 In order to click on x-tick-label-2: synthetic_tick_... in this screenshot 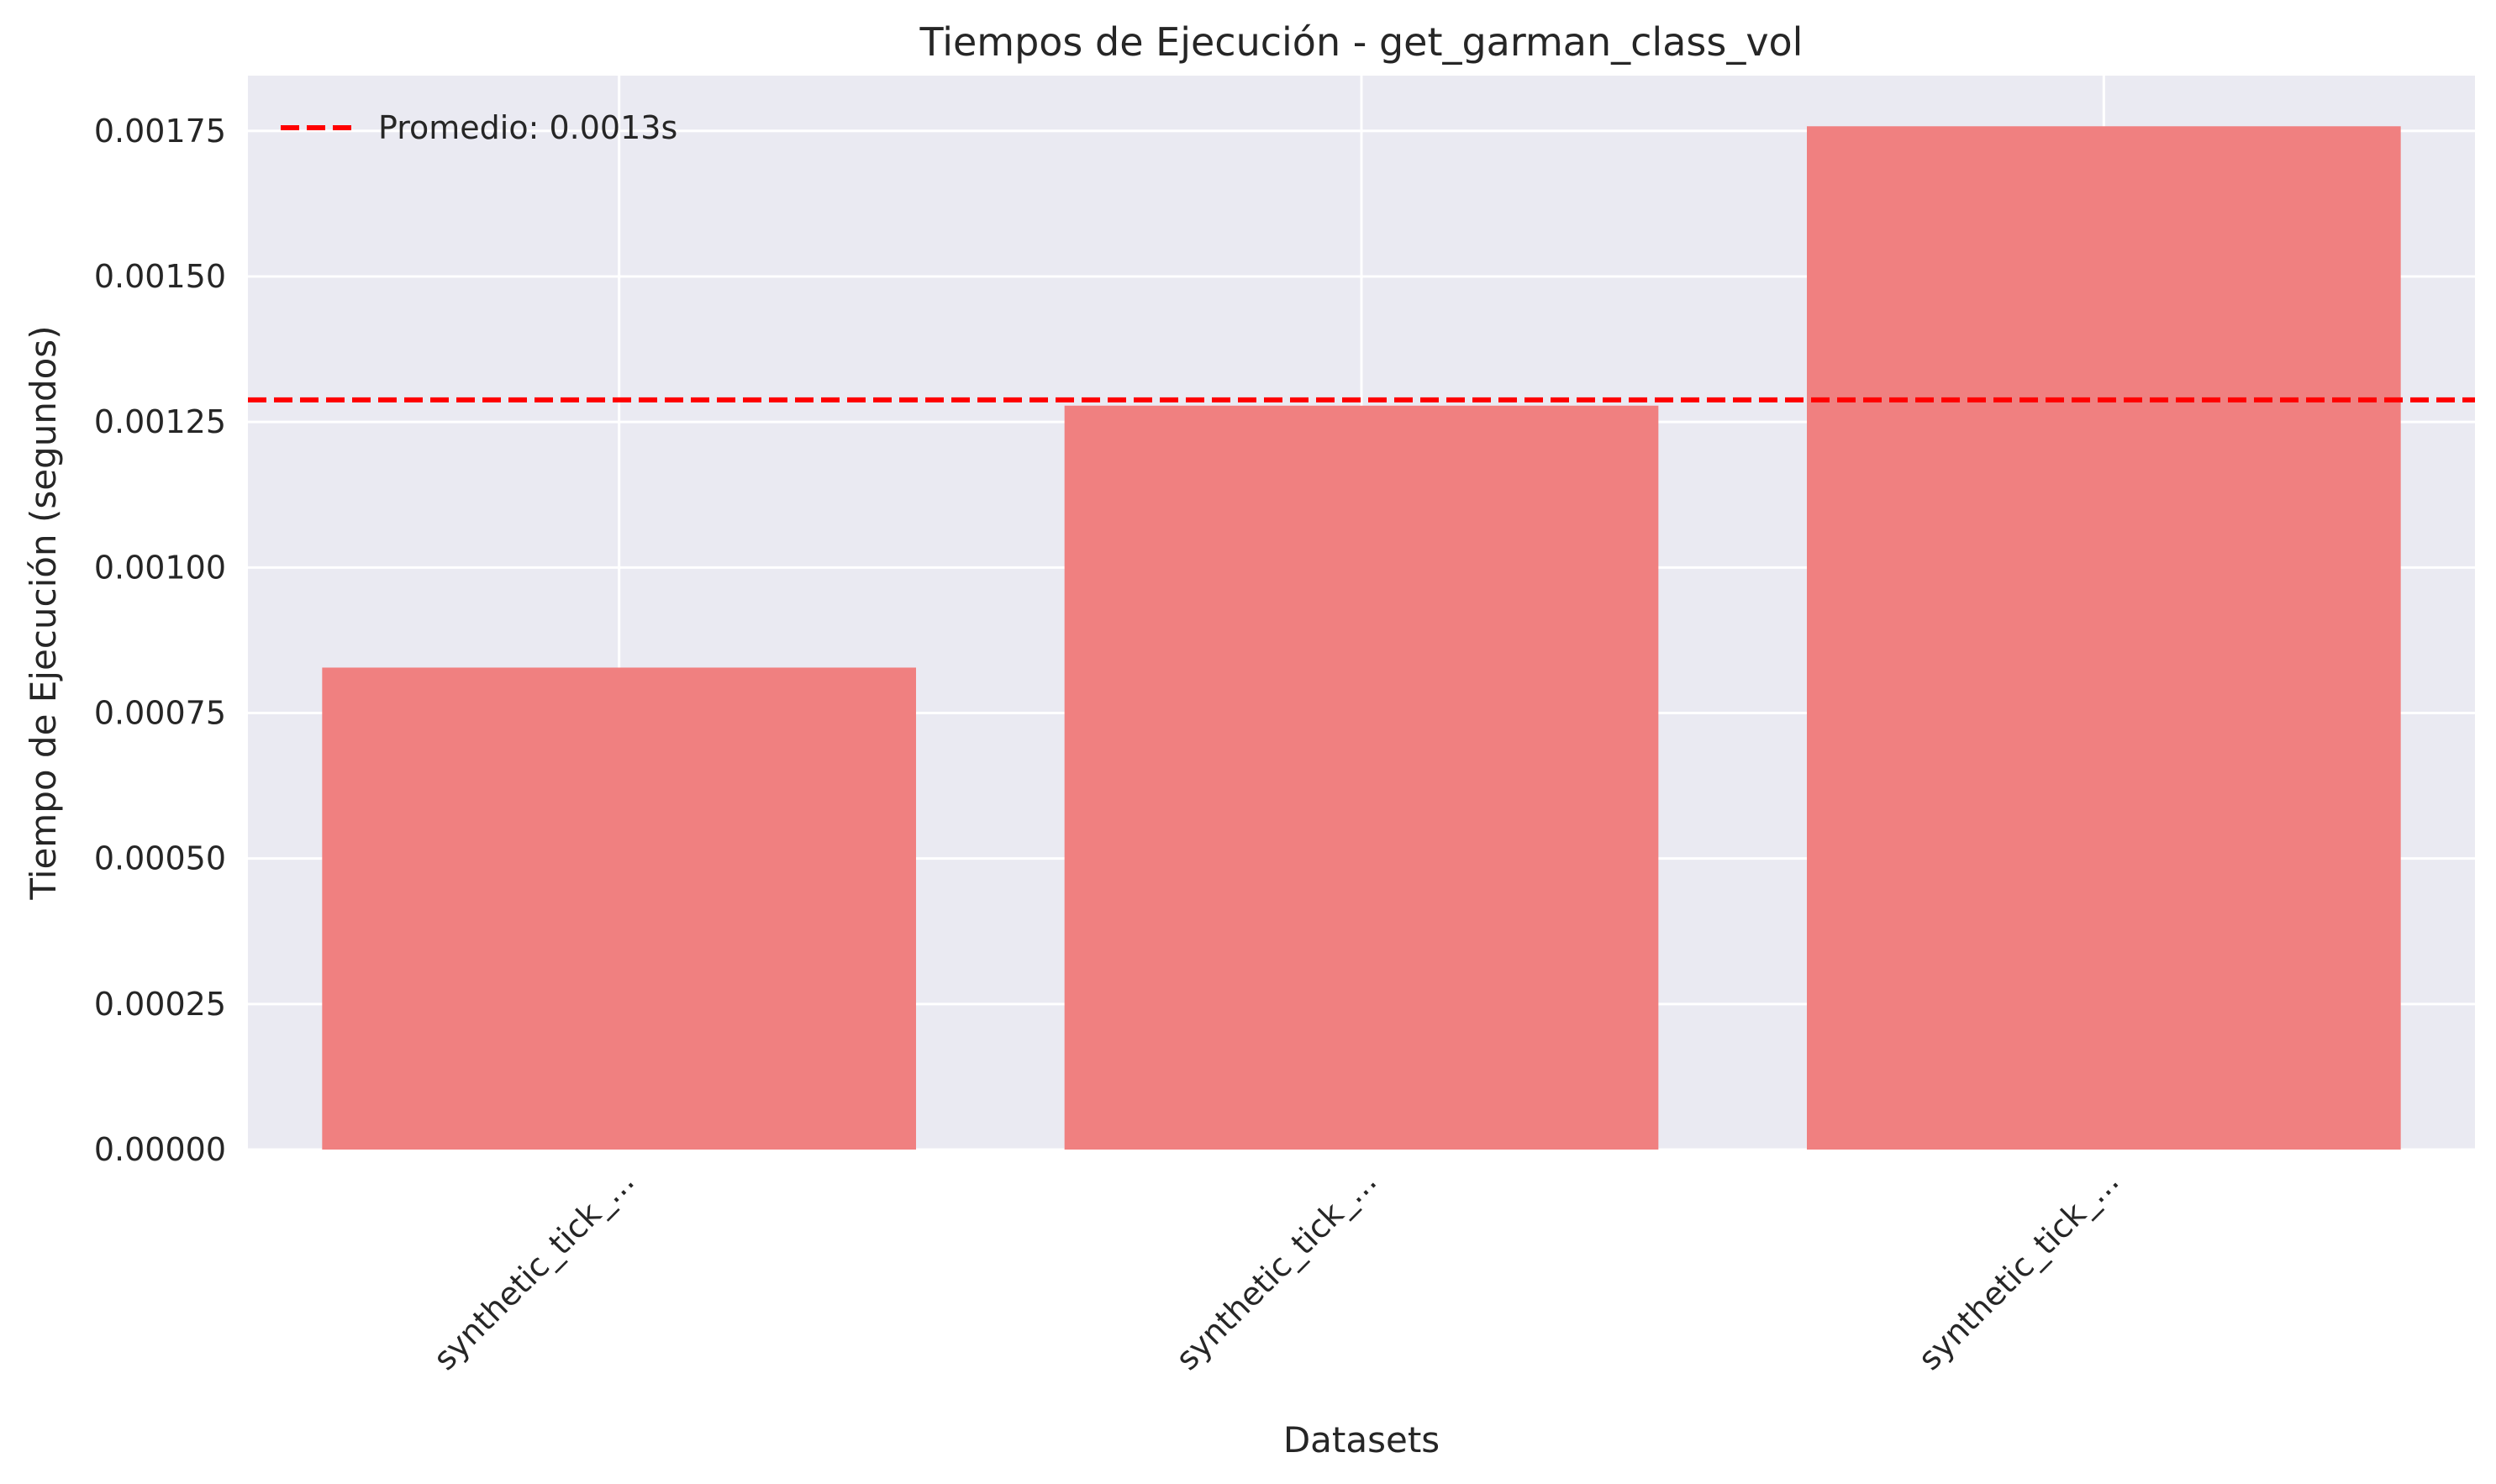, I will do `click(2018, 1269)`.